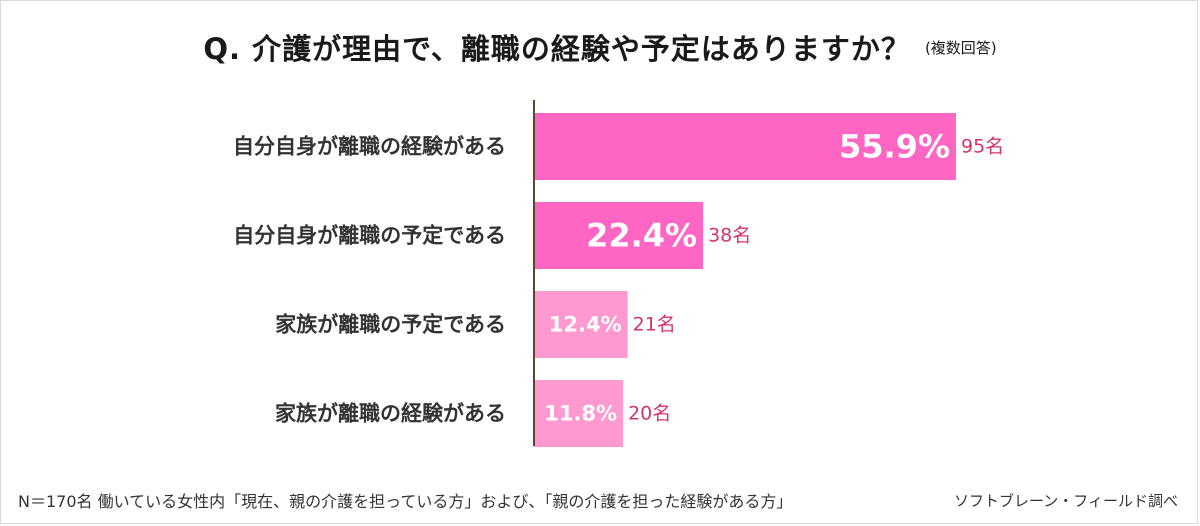  Describe the element at coordinates (390, 414) in the screenshot. I see `category-label: 家族が離職の経験がある` at that location.